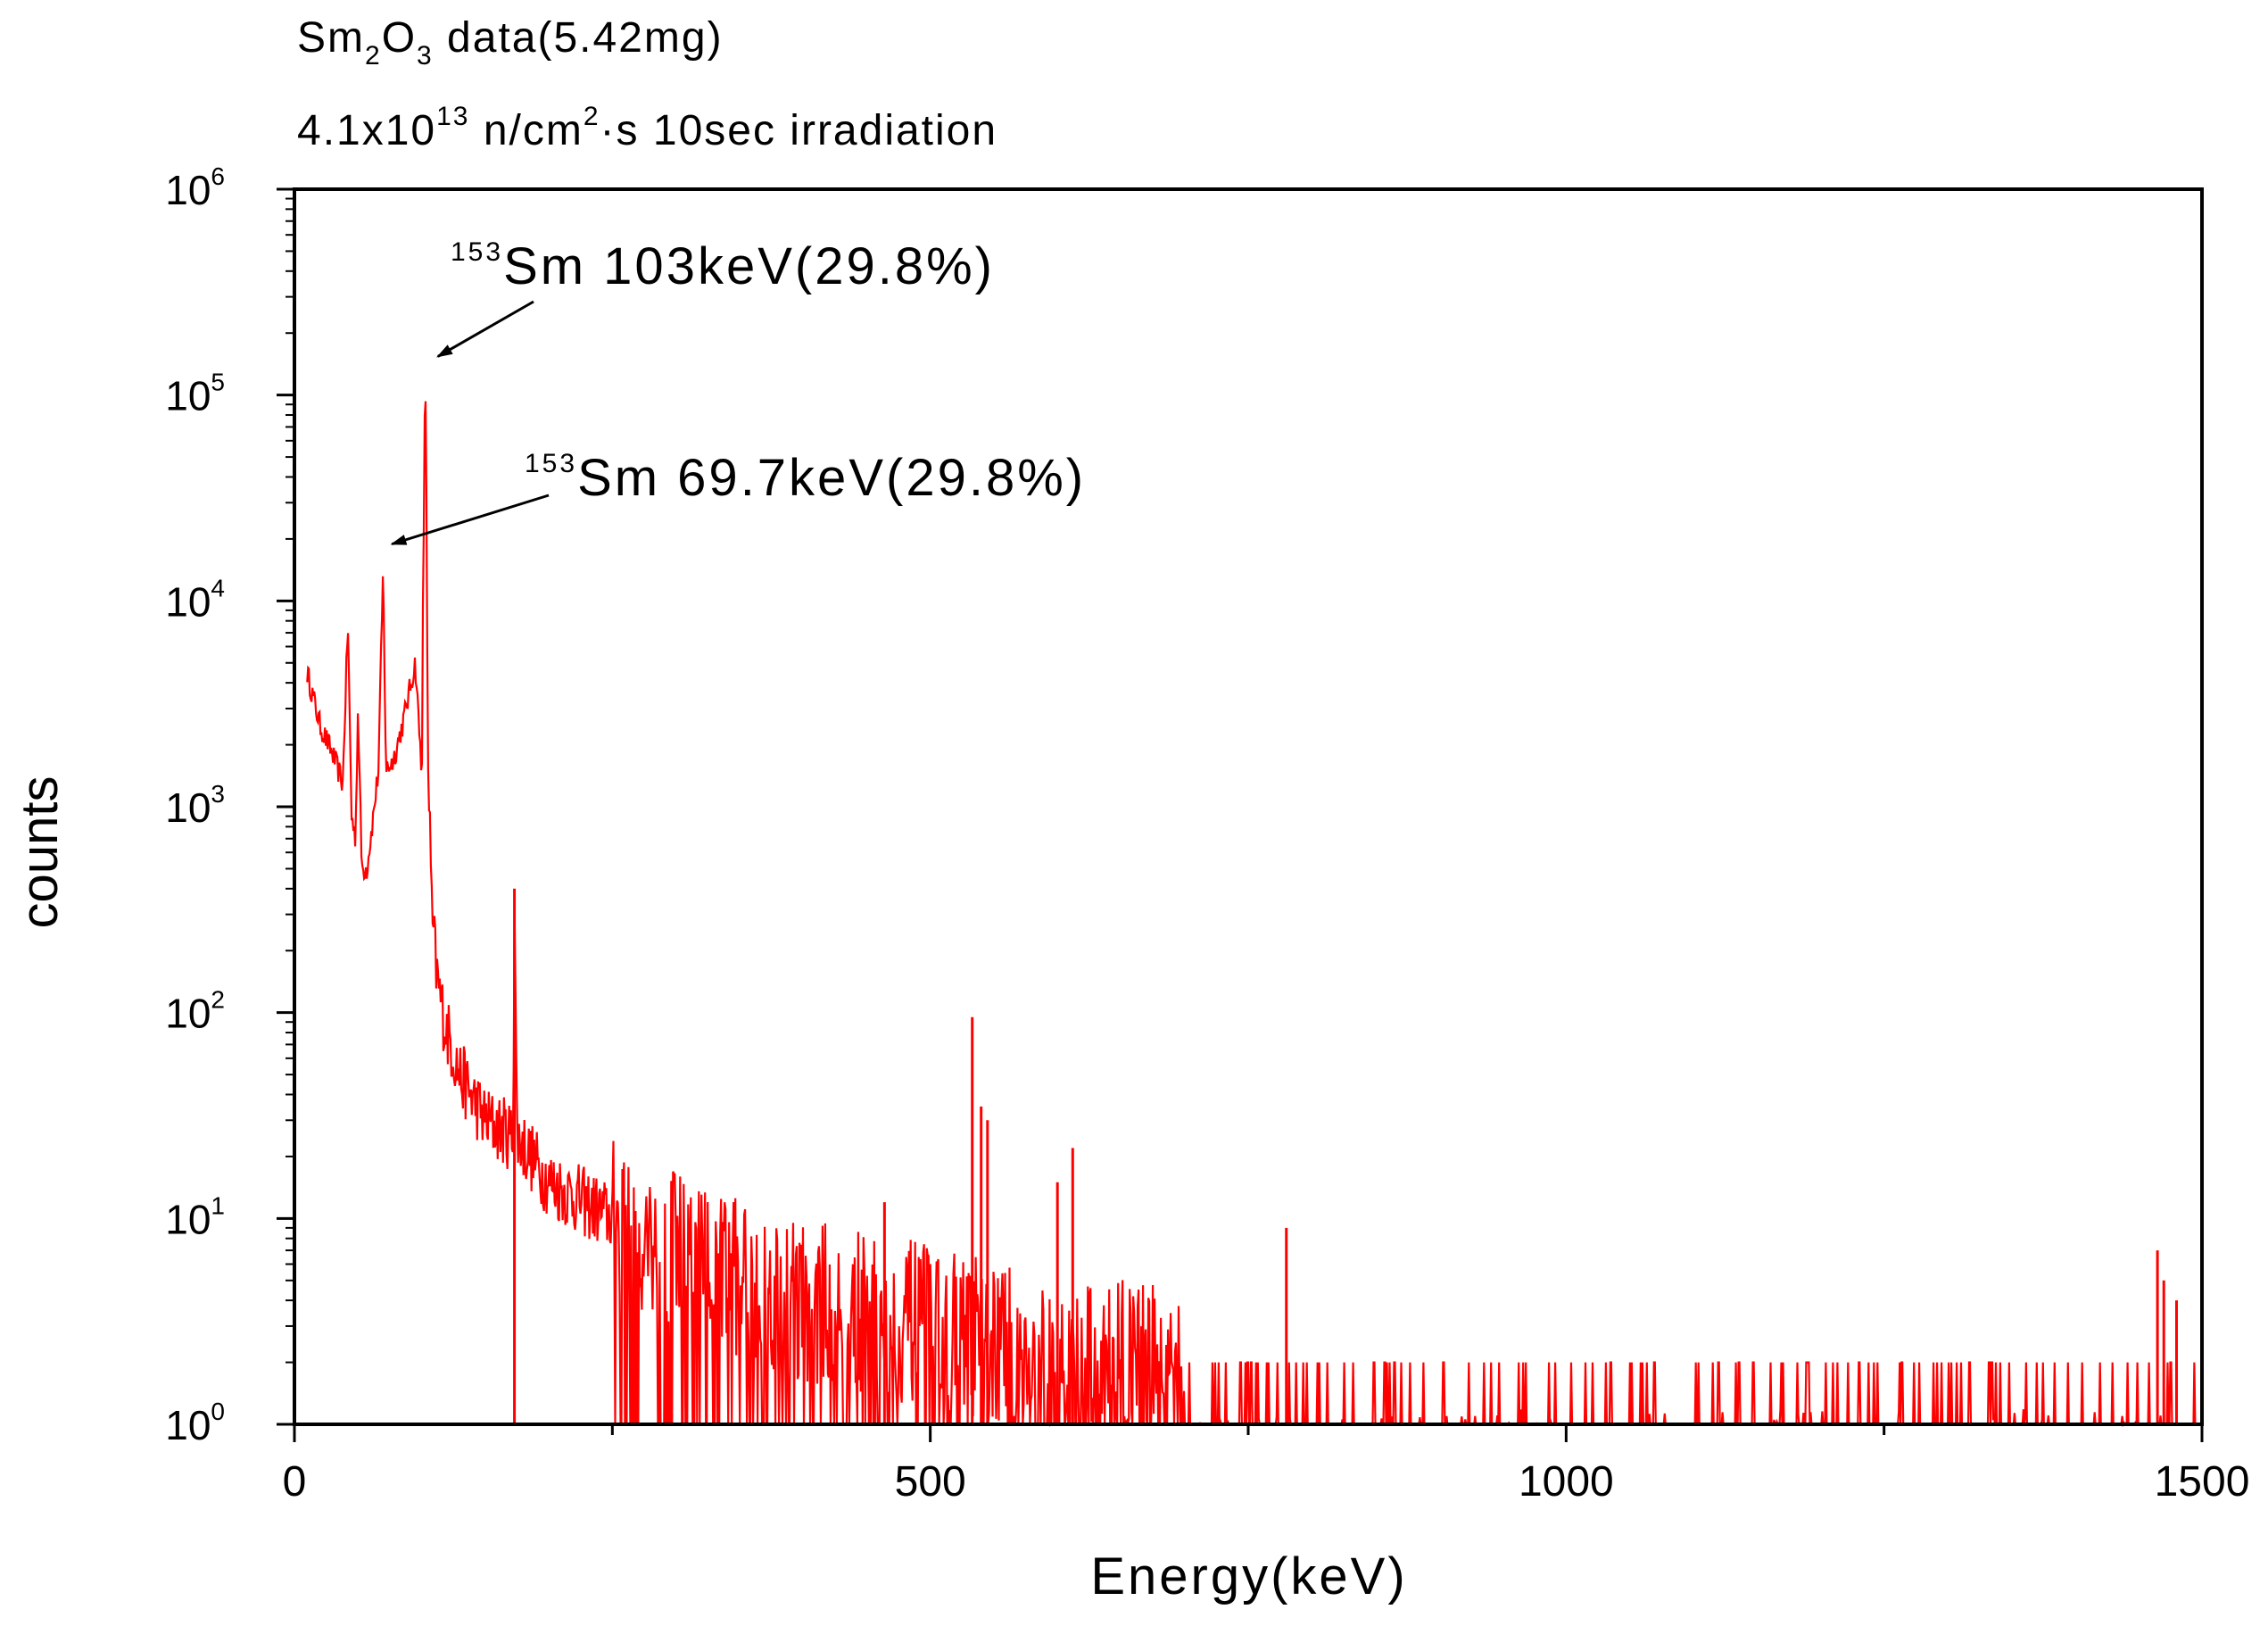 The image size is (2268, 1626). What do you see at coordinates (195, 1011) in the screenshot?
I see `y-tick-label-2: 10²` at bounding box center [195, 1011].